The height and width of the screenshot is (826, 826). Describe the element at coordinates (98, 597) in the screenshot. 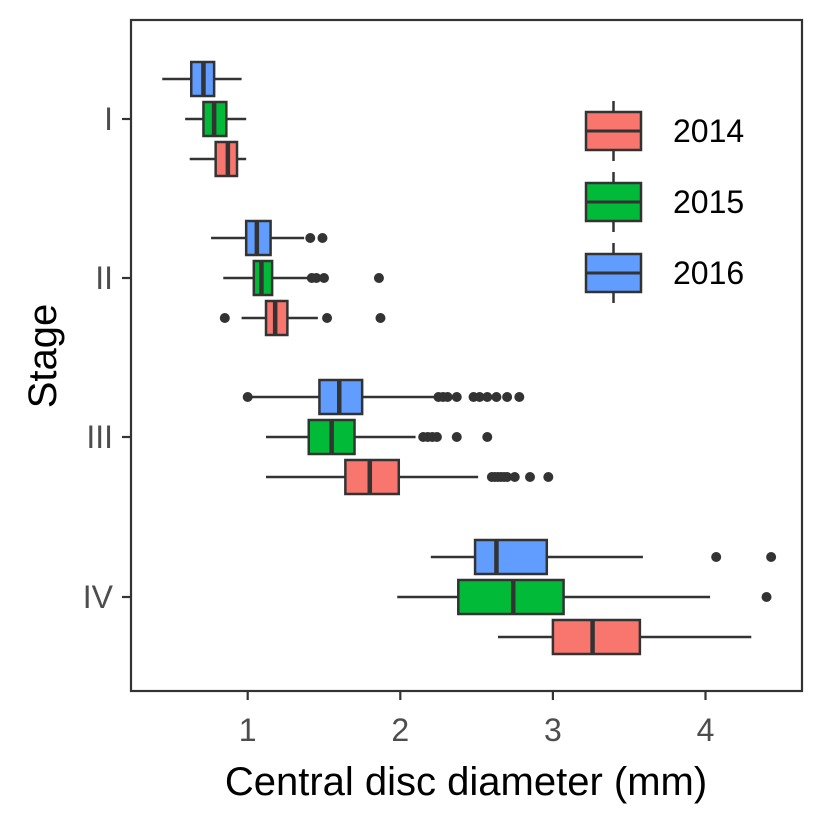

I see `y-tick-label-IV: IV` at that location.